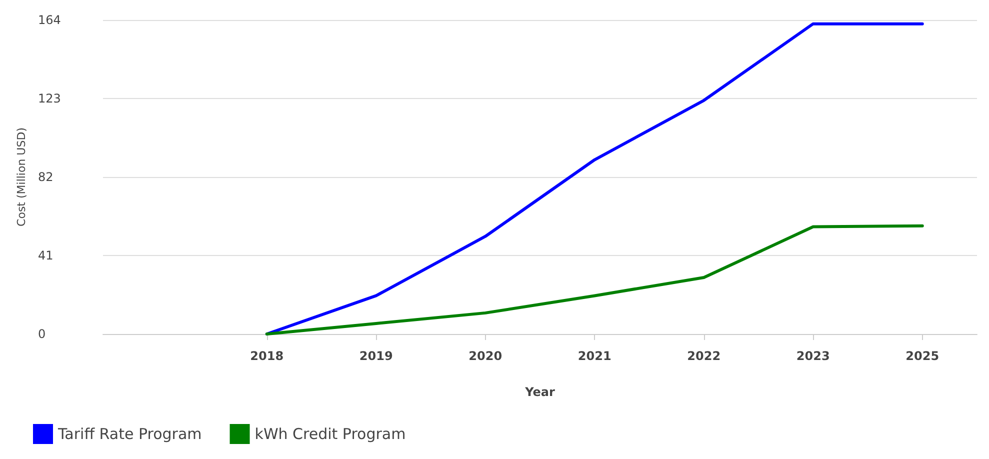 The image size is (989, 459). Describe the element at coordinates (267, 356) in the screenshot. I see `x-tick-label: 2018` at that location.